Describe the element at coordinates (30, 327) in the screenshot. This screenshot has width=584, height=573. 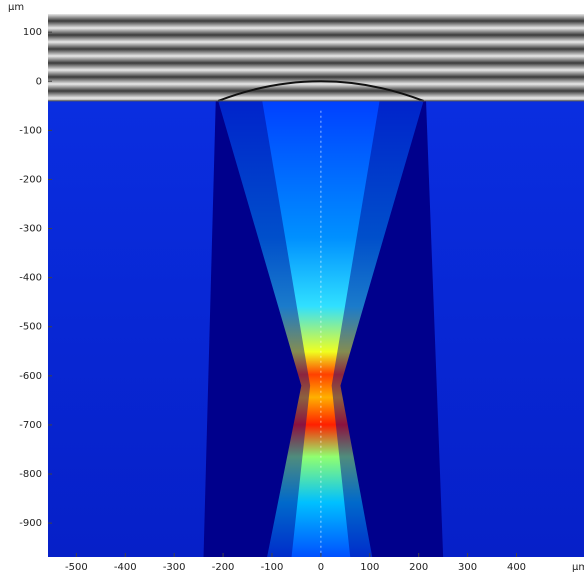
I see `y-tick-label: -500` at that location.